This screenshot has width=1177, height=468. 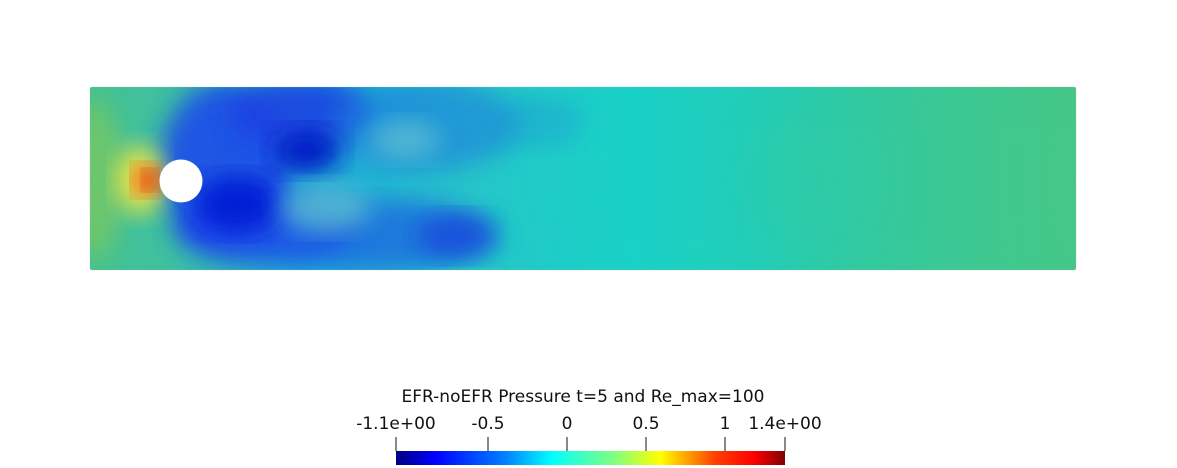 What do you see at coordinates (784, 424) in the screenshot?
I see `colorbar-max-label: 1.4e+00` at bounding box center [784, 424].